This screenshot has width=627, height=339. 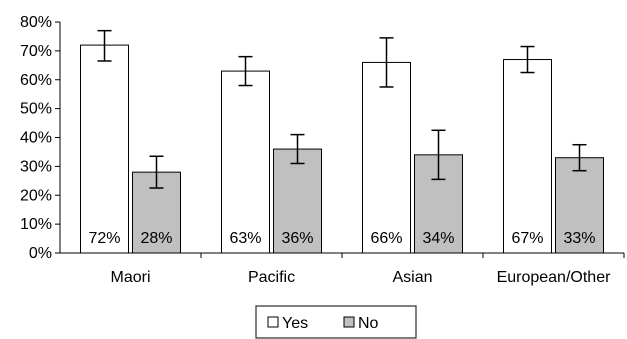 I want to click on data-label: 34%, so click(x=438, y=238).